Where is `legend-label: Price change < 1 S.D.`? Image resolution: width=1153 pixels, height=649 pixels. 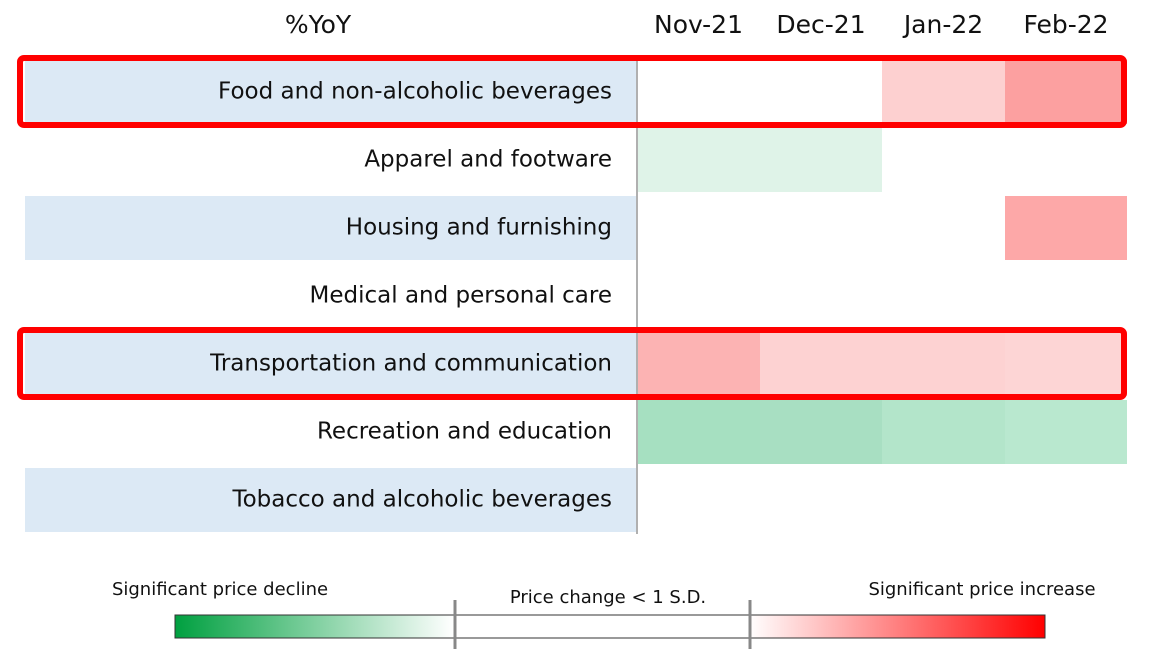
legend-label: Price change < 1 S.D. is located at coordinates (608, 597).